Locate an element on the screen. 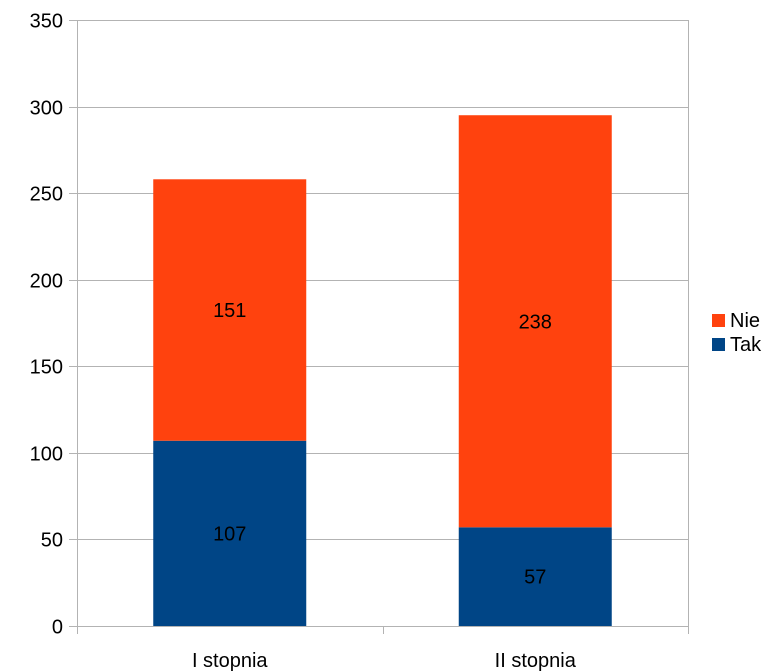 This screenshot has height=672, width=778. legend-swatch-tak is located at coordinates (718, 344).